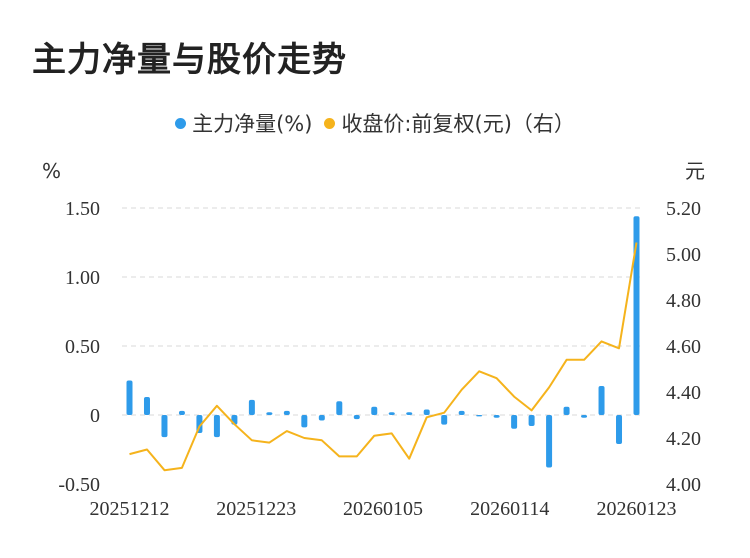 The height and width of the screenshot is (558, 750). I want to click on y-right-tick-label: 4.80, so click(683, 301).